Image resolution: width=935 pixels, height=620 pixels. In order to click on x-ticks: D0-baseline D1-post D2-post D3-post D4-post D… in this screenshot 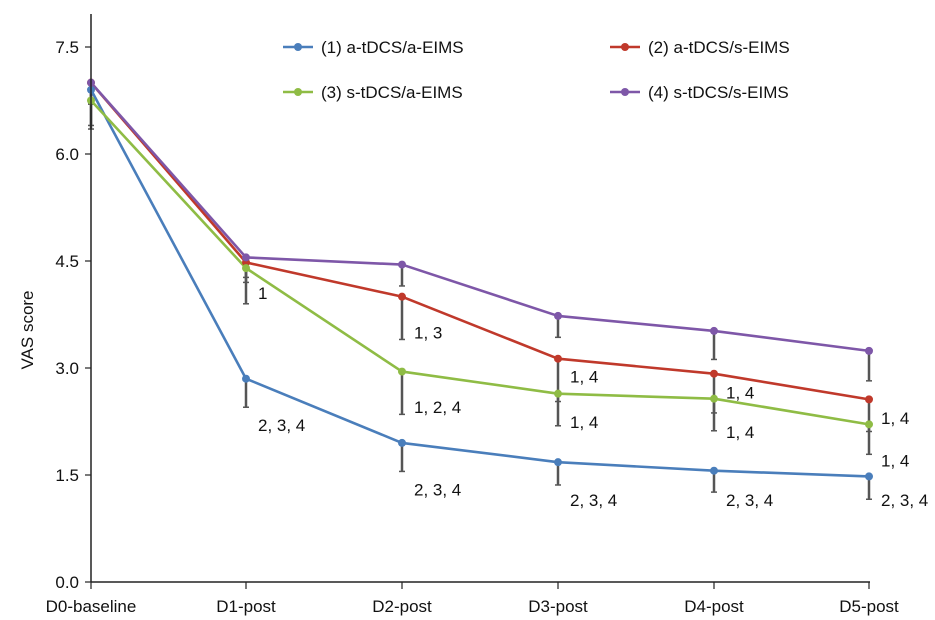, I will do `click(472, 599)`.